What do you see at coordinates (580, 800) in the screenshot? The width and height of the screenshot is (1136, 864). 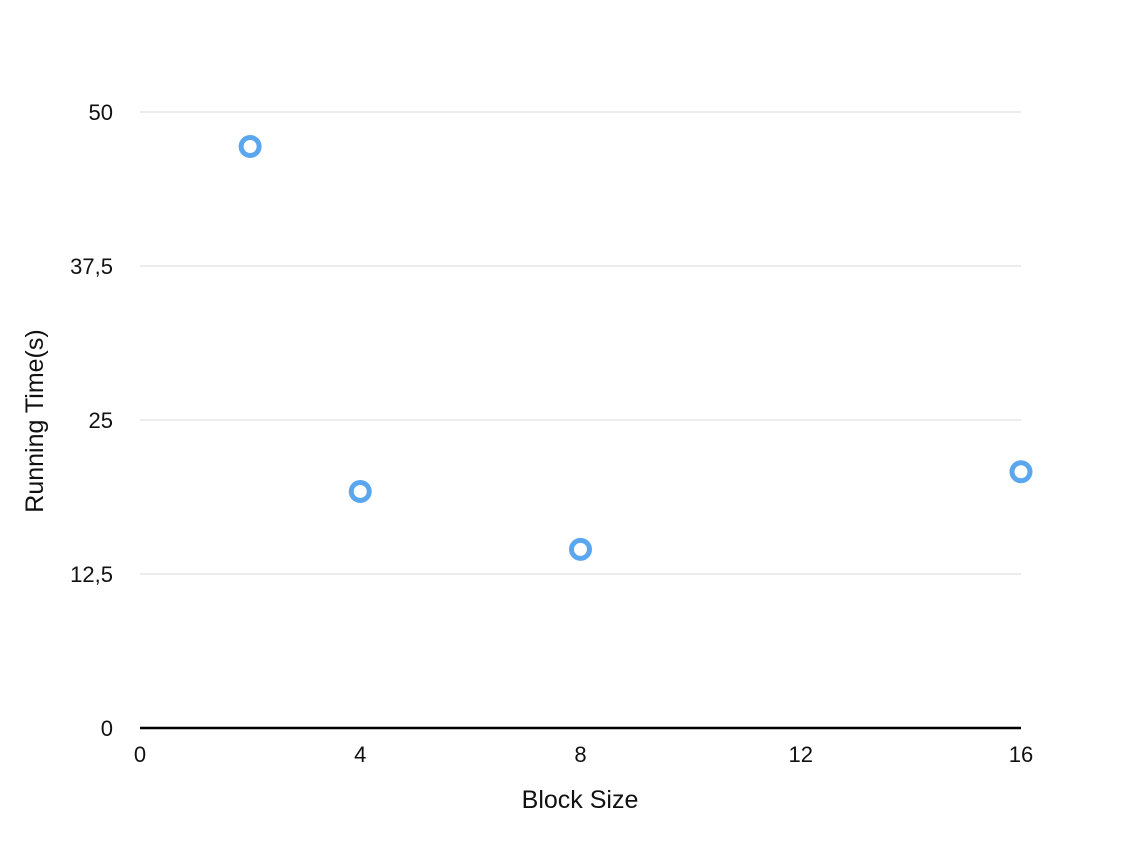 I see `x-axis-title: Block Size` at bounding box center [580, 800].